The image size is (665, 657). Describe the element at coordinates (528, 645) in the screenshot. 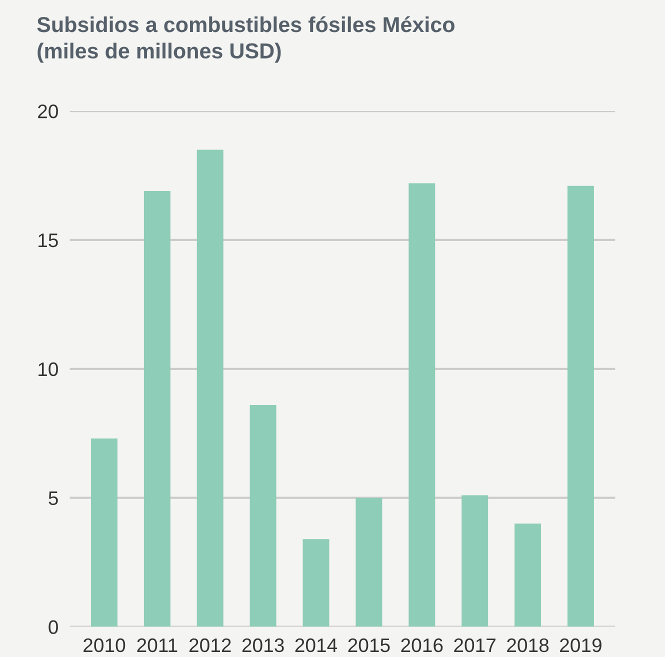

I see `x-tick-label: 2018` at that location.